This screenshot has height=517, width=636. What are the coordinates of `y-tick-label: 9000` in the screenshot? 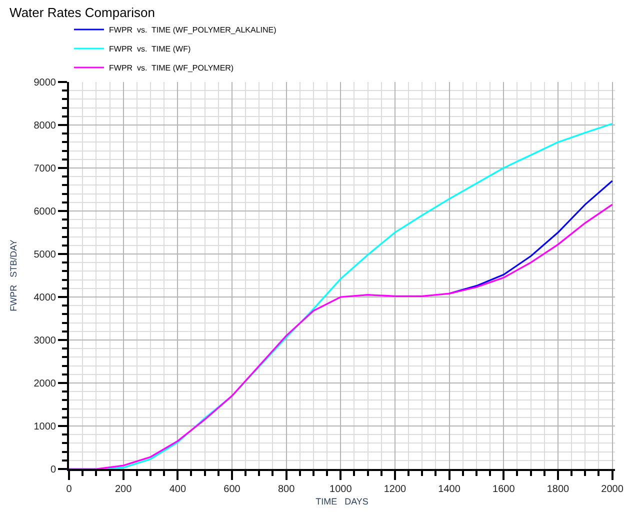 It's located at (45, 83).